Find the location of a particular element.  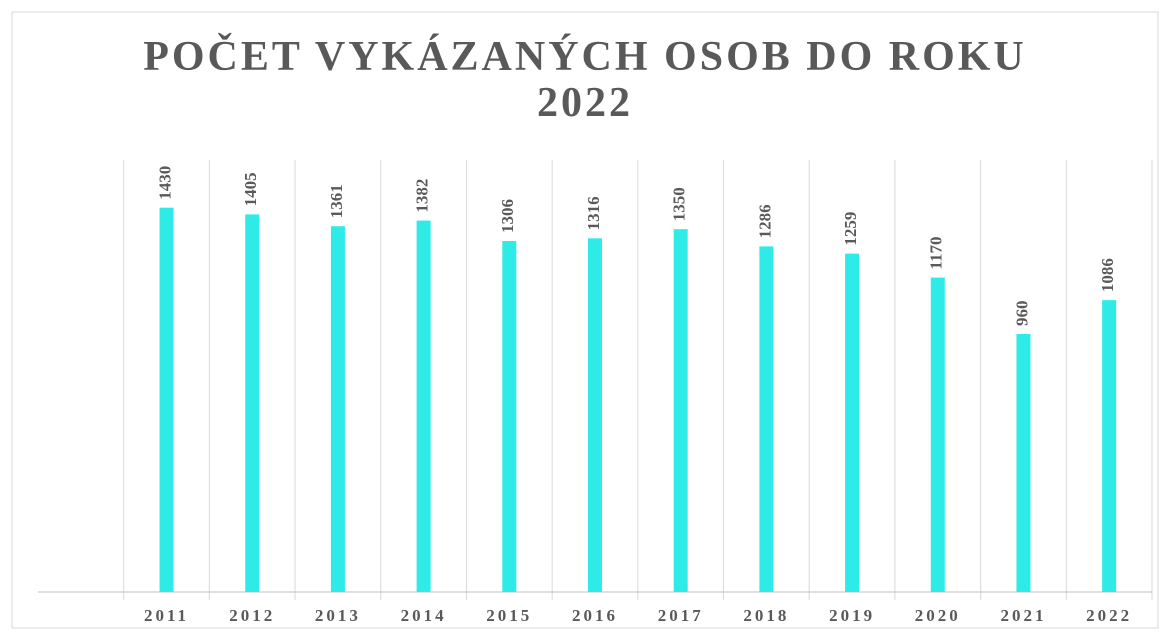

data-label: 1259 is located at coordinates (850, 229).